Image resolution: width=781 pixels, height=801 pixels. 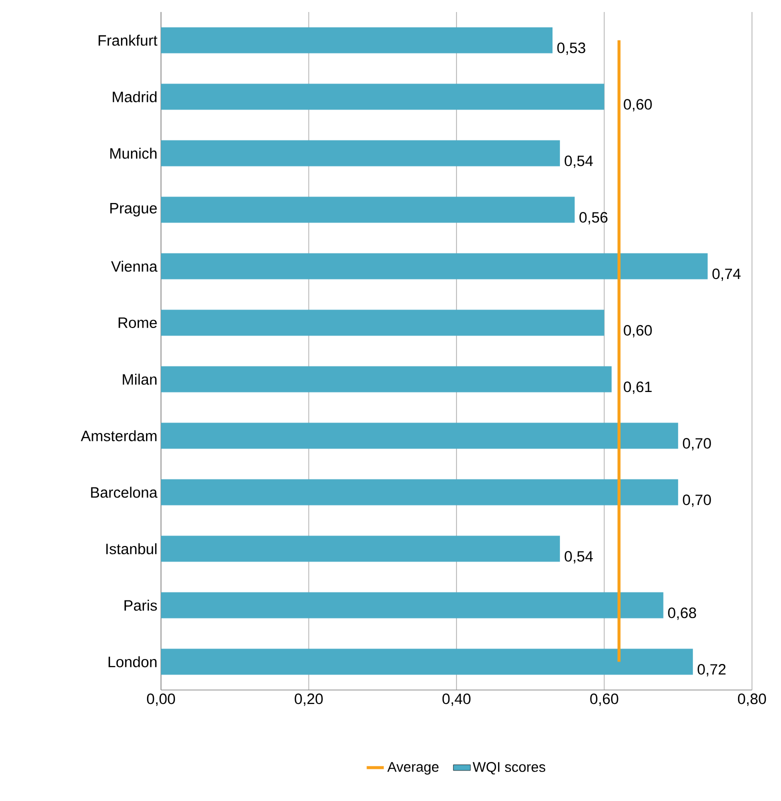 What do you see at coordinates (593, 218) in the screenshot?
I see `data-label: 0,56` at bounding box center [593, 218].